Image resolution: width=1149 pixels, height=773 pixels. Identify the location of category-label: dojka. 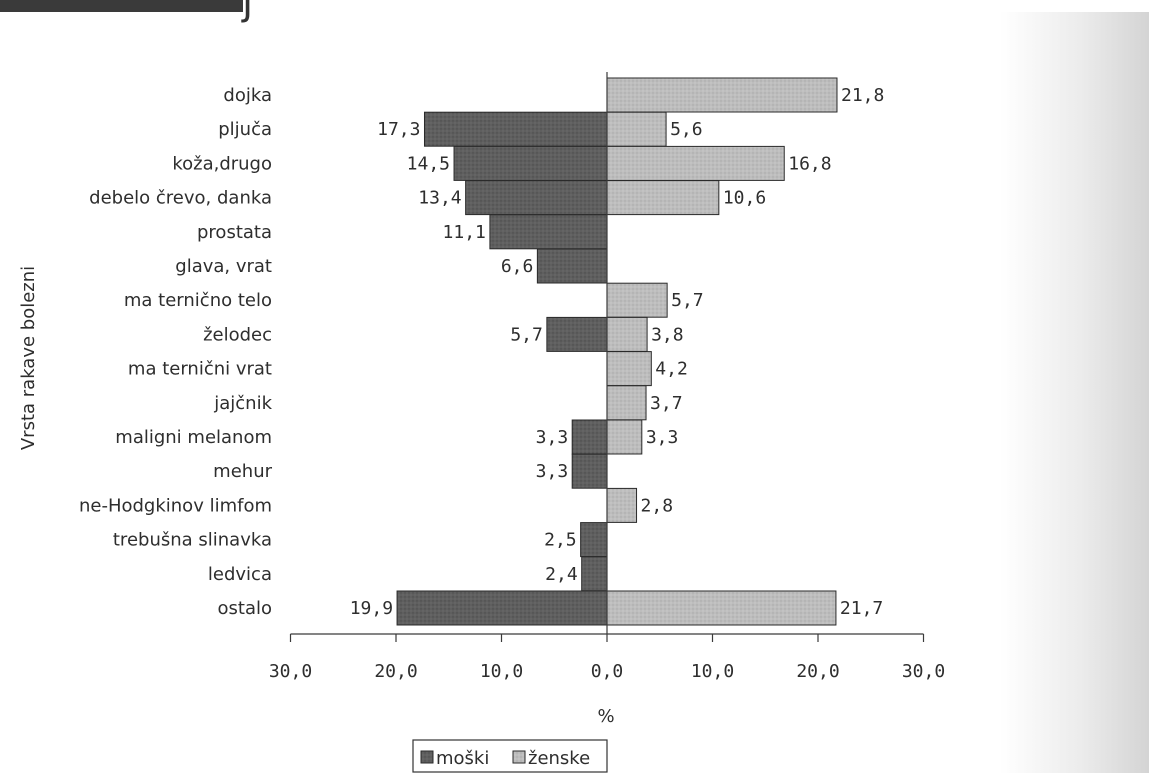
(247, 95).